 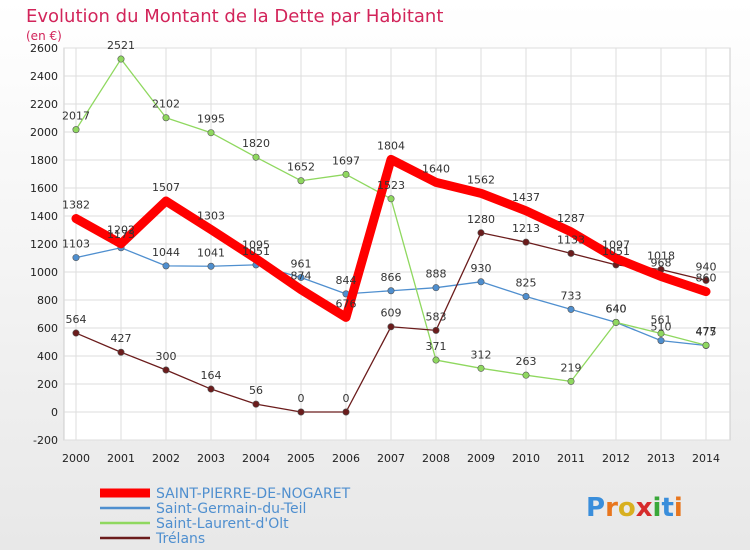 What do you see at coordinates (121, 45) in the screenshot?
I see `data-label: 2521` at bounding box center [121, 45].